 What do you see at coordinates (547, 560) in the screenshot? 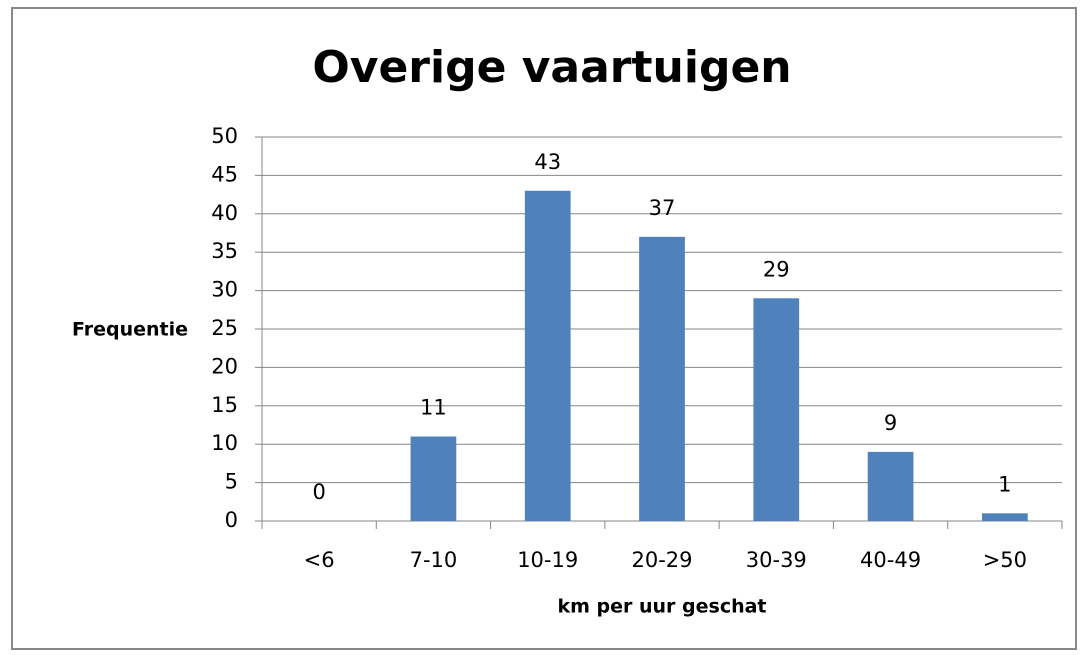
I see `x-tick-label: 10-19` at bounding box center [547, 560].